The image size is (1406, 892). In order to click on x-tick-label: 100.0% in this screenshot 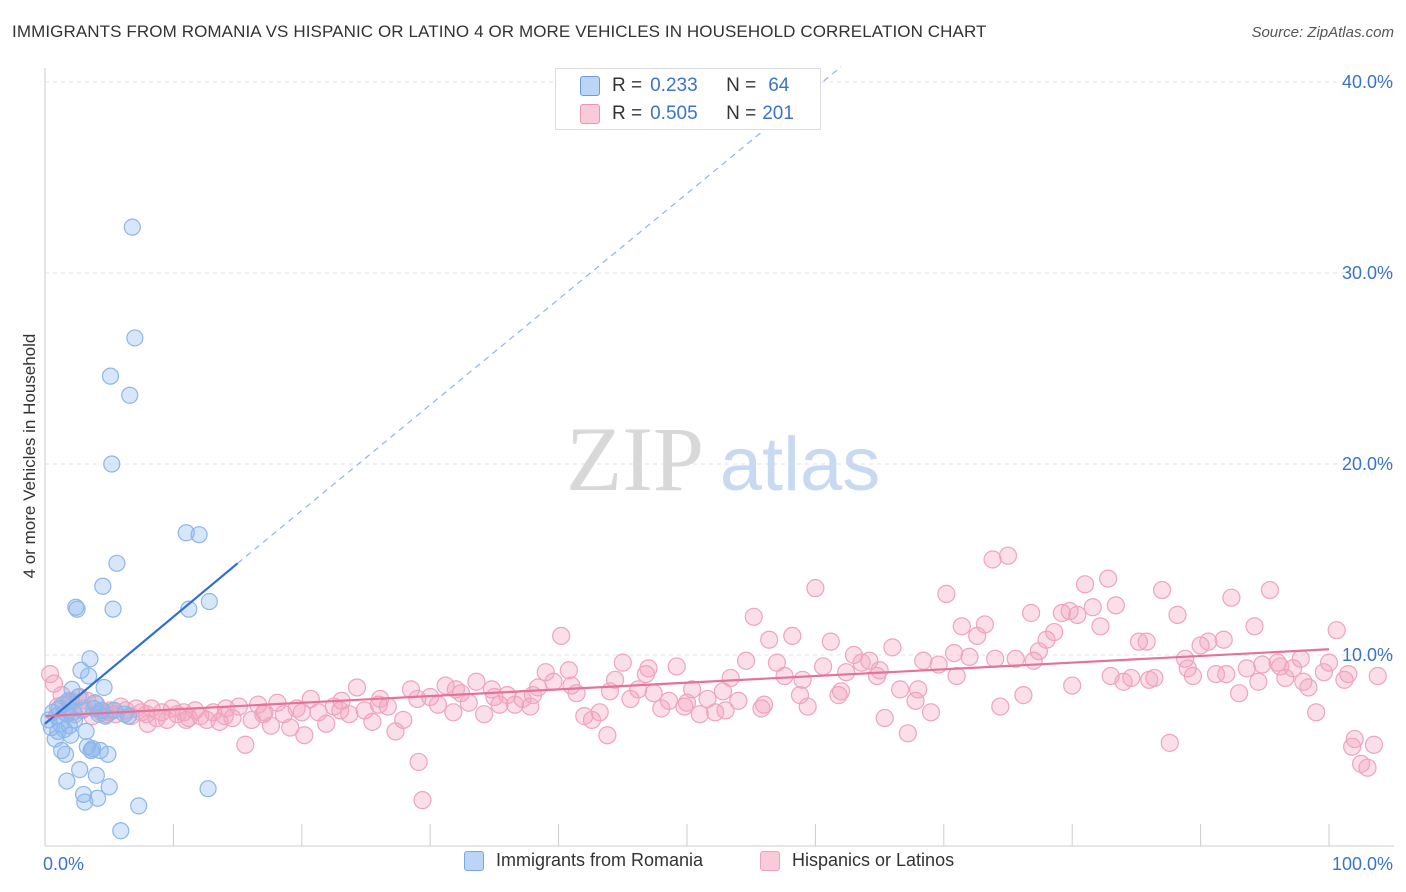, I will do `click(1362, 864)`.